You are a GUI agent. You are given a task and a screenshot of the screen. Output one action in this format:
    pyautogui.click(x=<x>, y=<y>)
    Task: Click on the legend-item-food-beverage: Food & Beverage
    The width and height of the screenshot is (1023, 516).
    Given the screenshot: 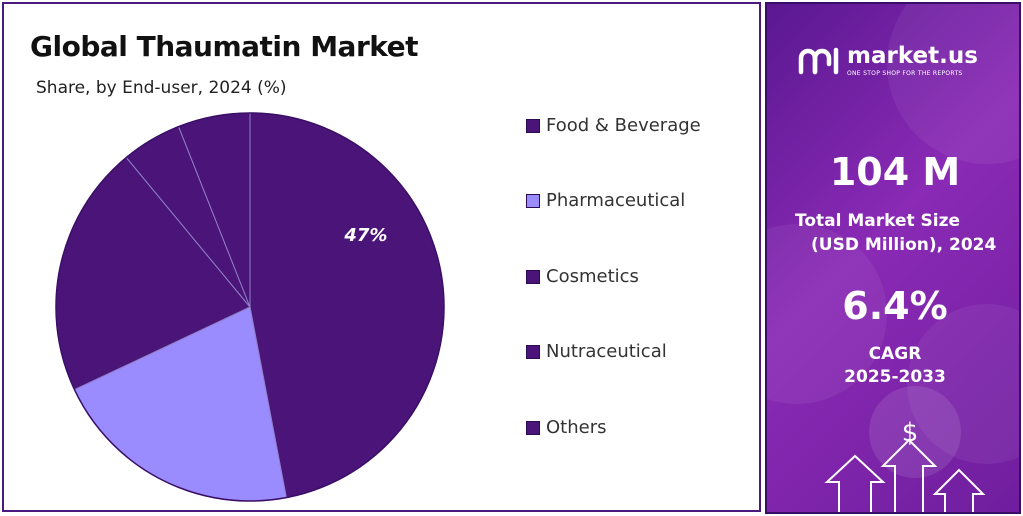 What is the action you would take?
    pyautogui.click(x=613, y=125)
    